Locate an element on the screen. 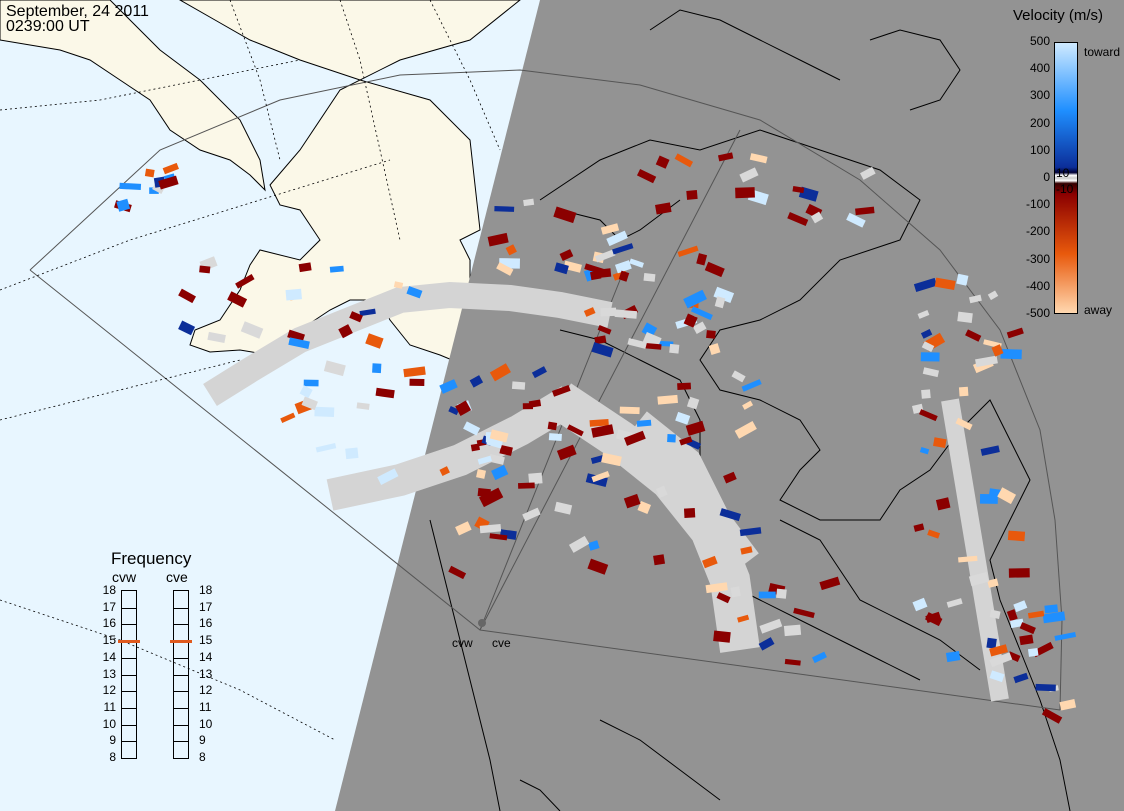  frequency-scale-label: 15 is located at coordinates (109, 640).